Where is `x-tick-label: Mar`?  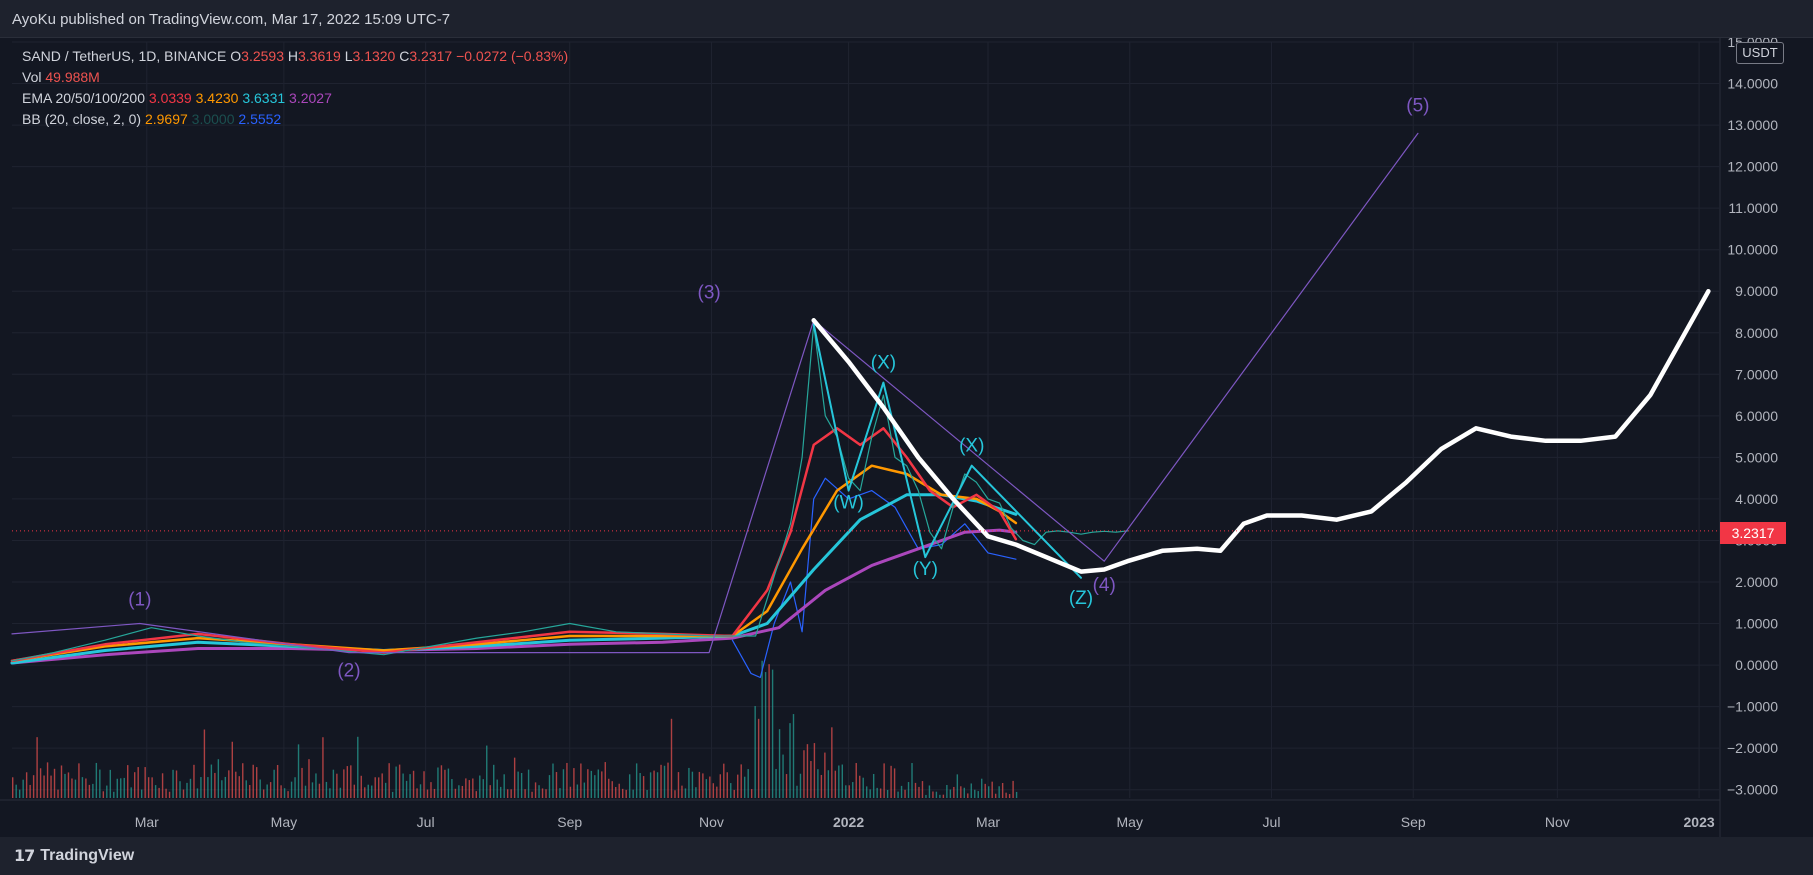 x-tick-label: Mar is located at coordinates (988, 822).